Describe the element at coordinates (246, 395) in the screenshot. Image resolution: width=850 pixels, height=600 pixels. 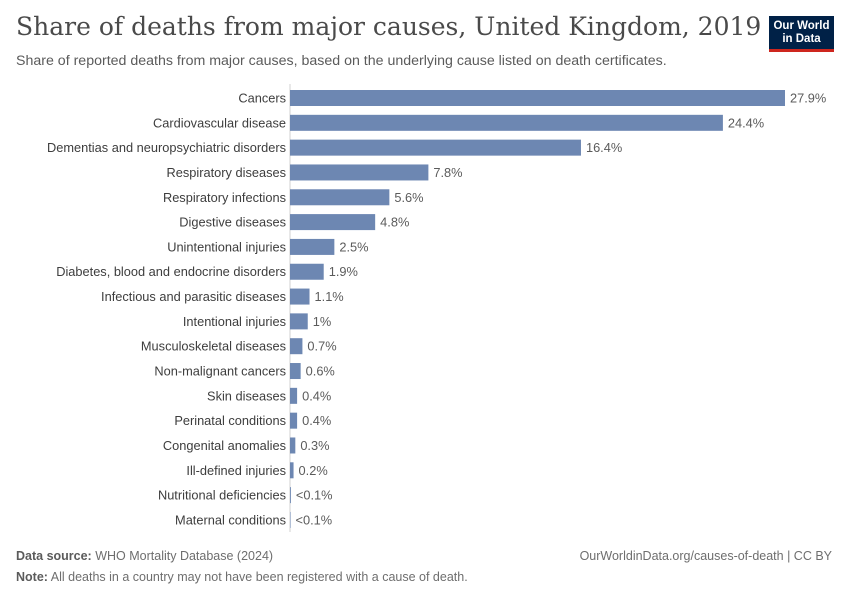
I see `category-label: Skin diseases` at that location.